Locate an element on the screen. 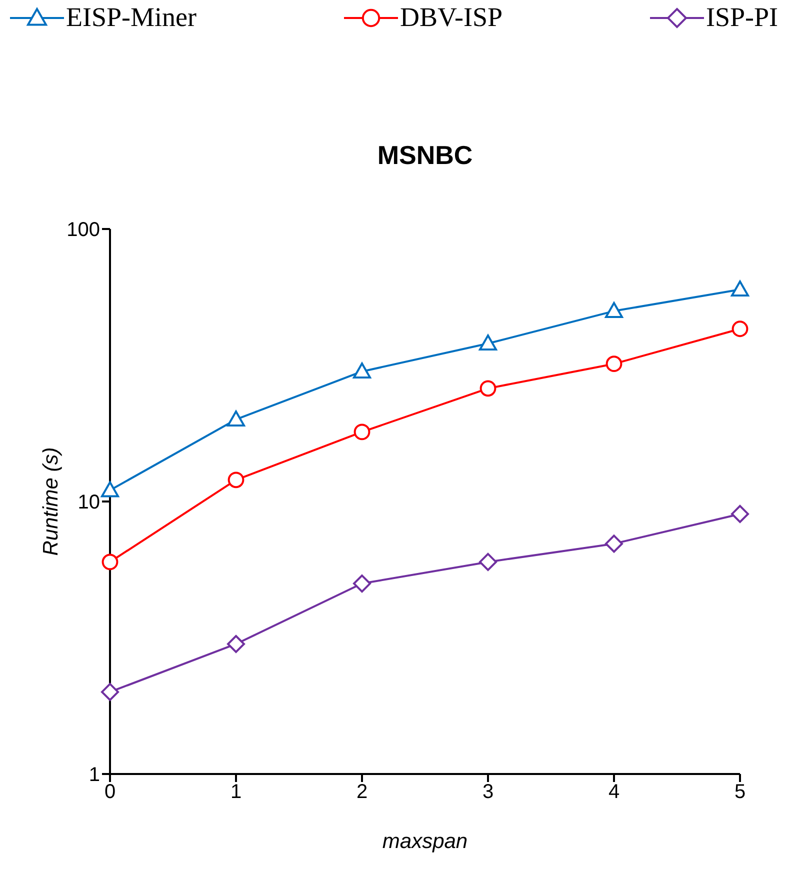 The width and height of the screenshot is (786, 873). x-tick-label: 1 is located at coordinates (236, 792).